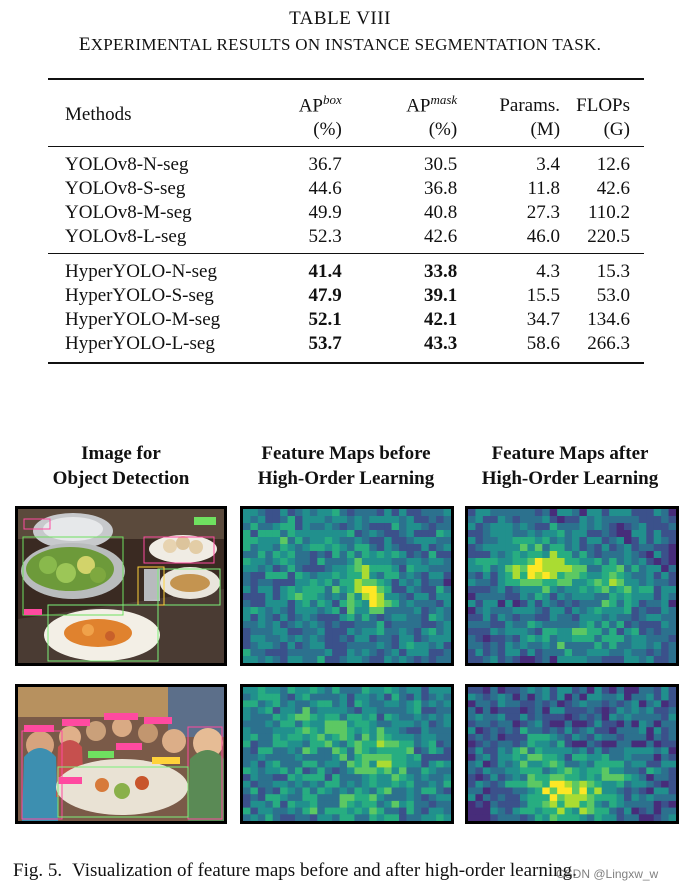 The image size is (680, 889). I want to click on ap-box-label: AP, so click(310, 106).